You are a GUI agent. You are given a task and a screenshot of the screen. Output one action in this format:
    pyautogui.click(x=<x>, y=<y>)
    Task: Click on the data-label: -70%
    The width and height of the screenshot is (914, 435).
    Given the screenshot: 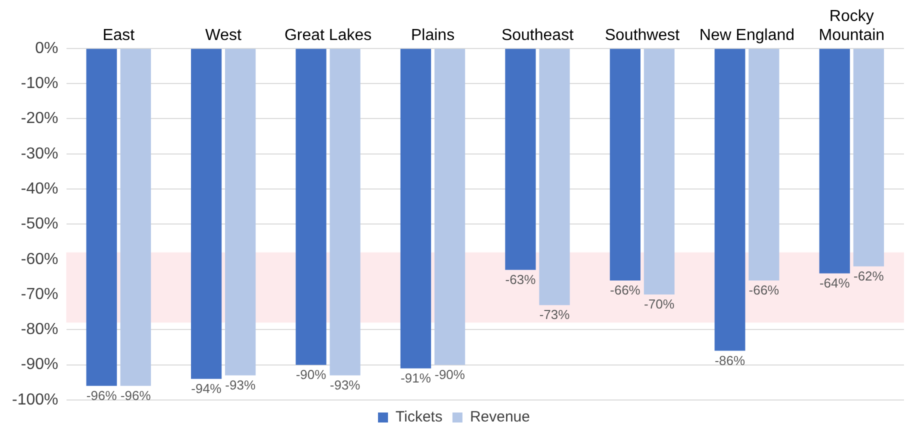 What is the action you would take?
    pyautogui.click(x=659, y=304)
    